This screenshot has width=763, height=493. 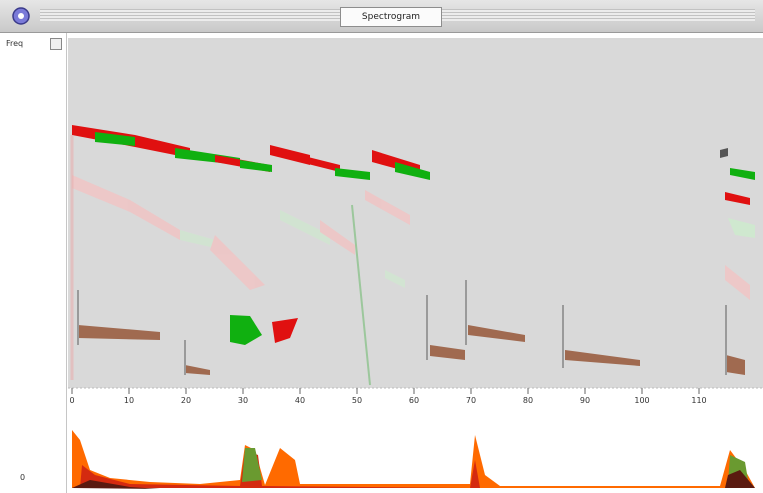 I want to click on left-panel-label: Freq, so click(x=15, y=43).